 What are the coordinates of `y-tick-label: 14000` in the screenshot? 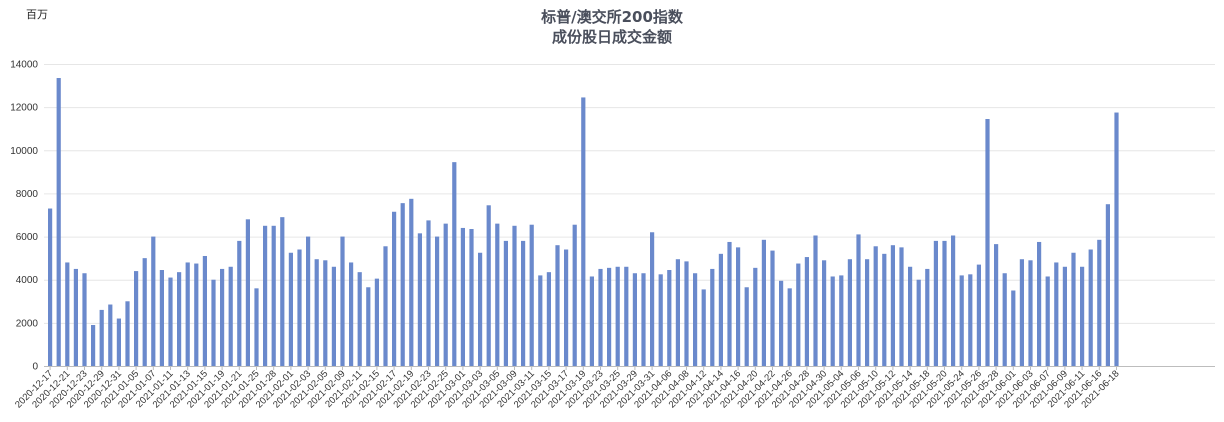 It's located at (24, 65).